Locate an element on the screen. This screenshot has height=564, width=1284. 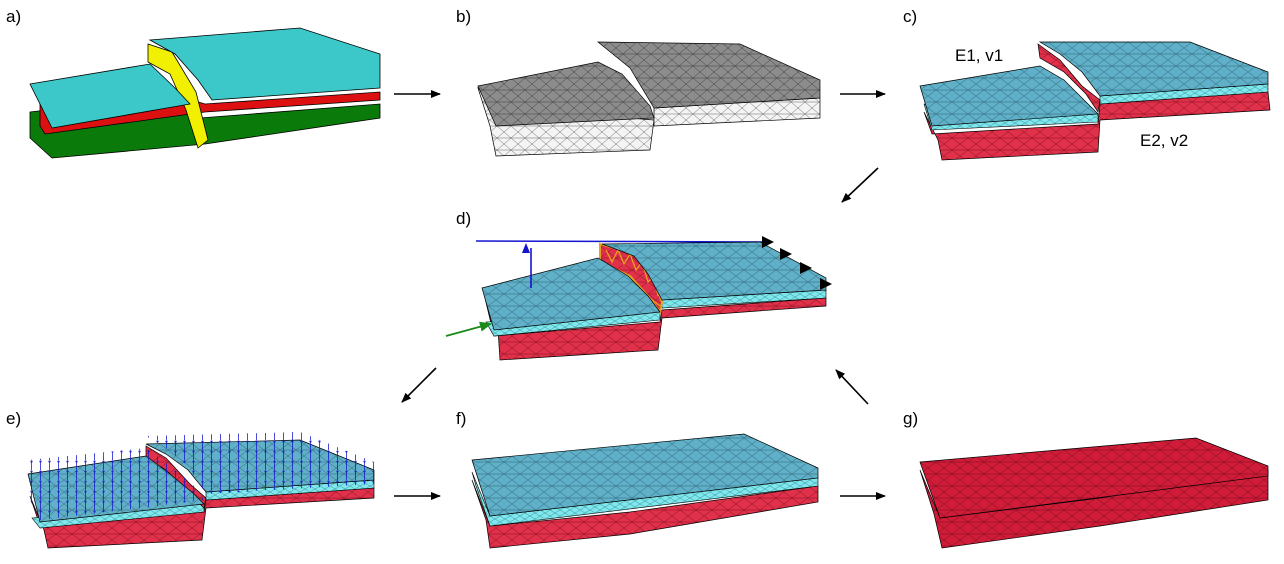
panel-f-label: f) is located at coordinates (461, 418).